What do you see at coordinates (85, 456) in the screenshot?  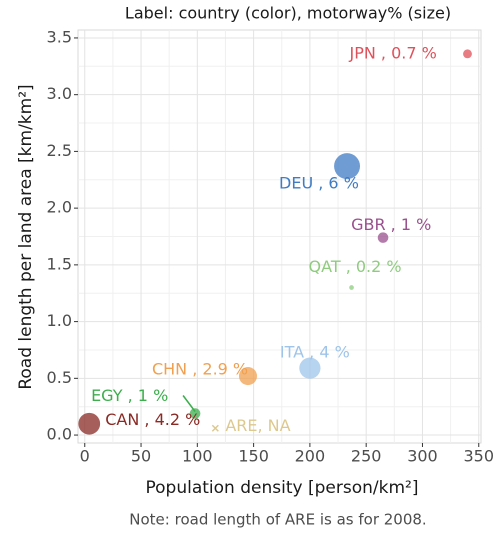 I see `x-tick-label: 0` at bounding box center [85, 456].